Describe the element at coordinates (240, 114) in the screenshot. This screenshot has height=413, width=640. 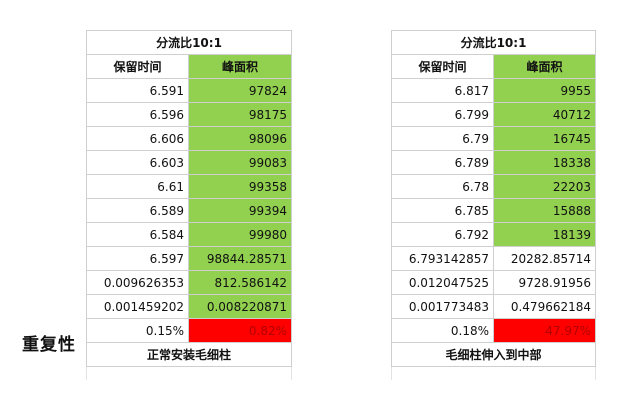
I see `cell-area: 98175` at that location.